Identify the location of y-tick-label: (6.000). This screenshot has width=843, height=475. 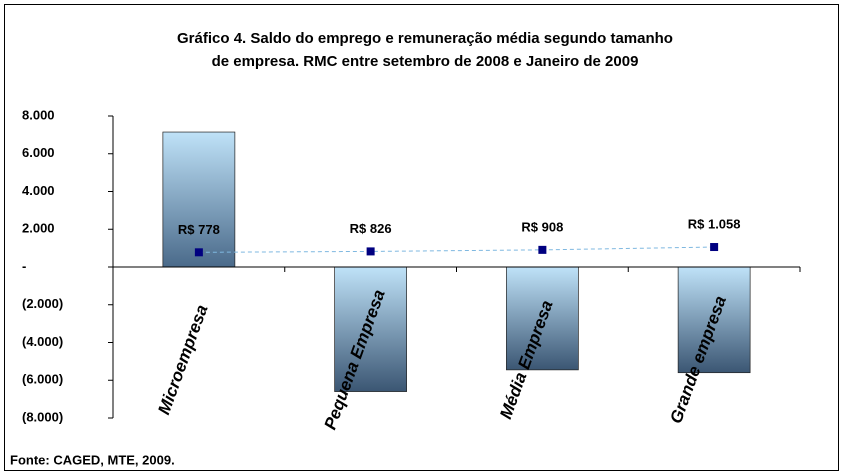
(42, 379).